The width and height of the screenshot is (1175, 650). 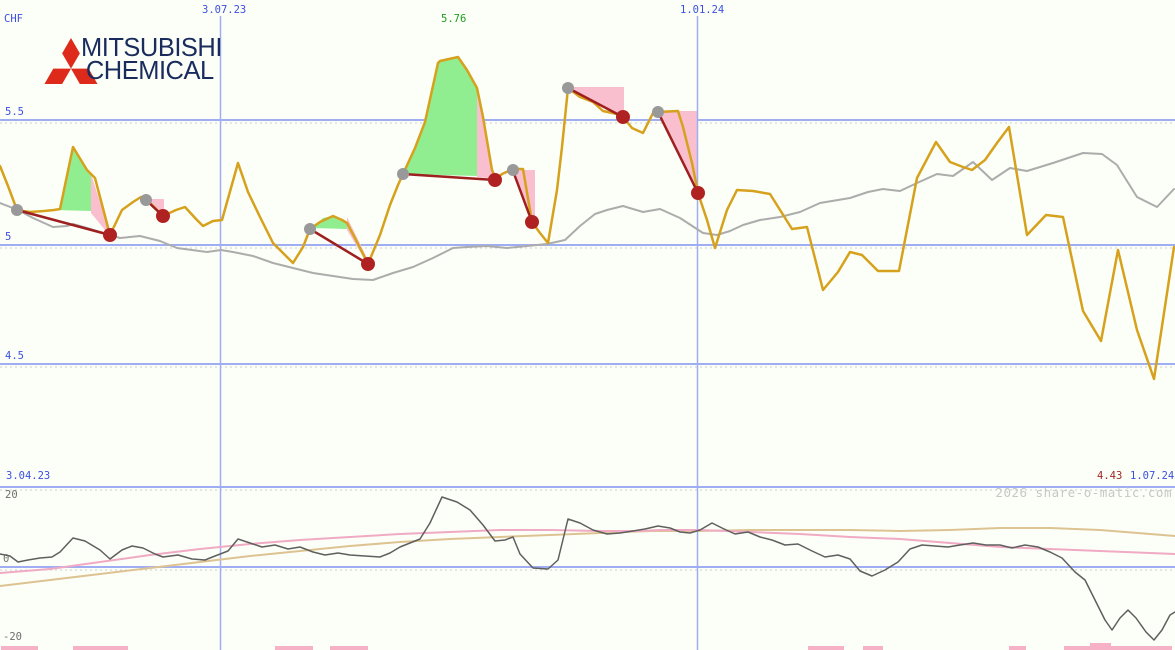 I want to click on osc-tick-plus20: 20, so click(x=11, y=495).